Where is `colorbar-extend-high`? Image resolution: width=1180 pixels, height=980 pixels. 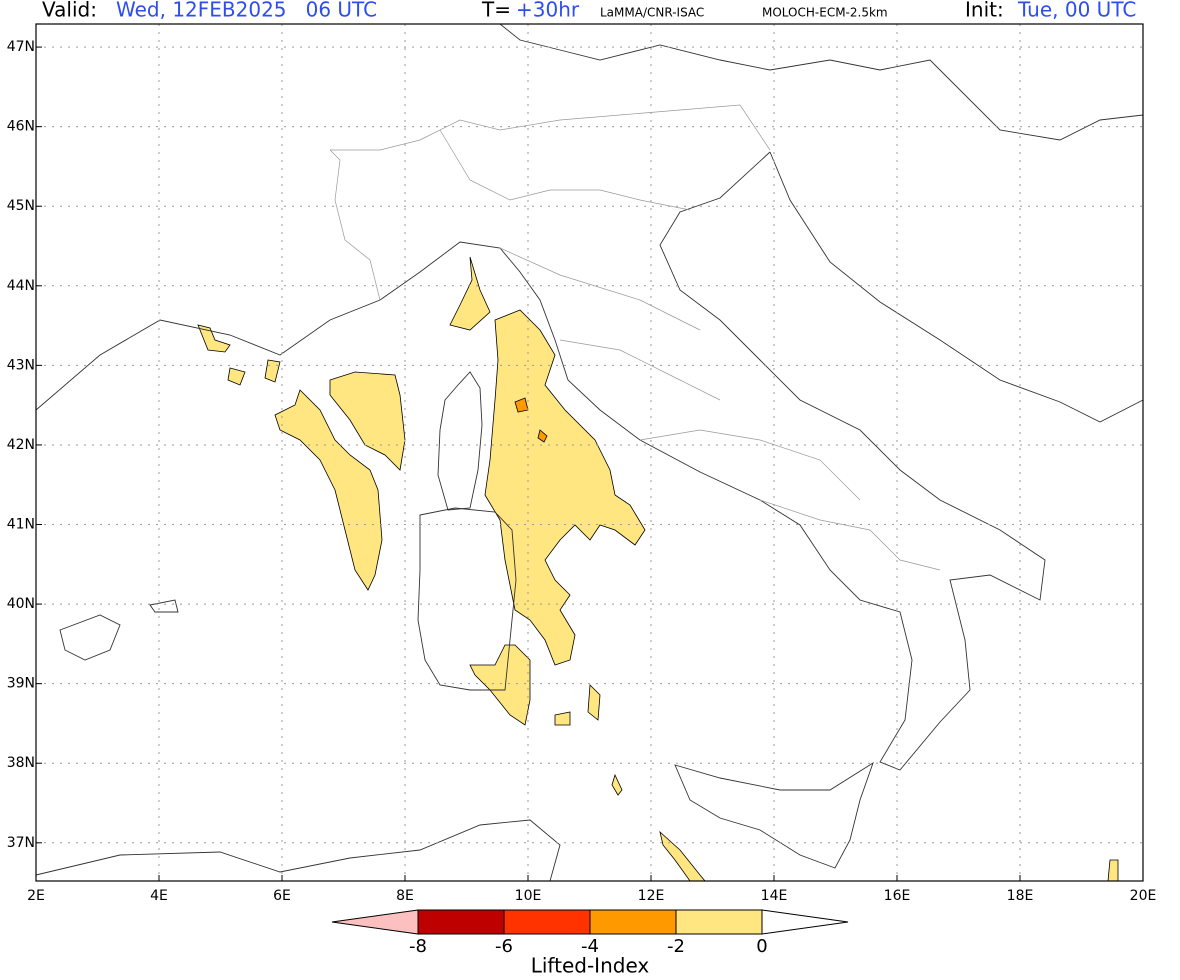 colorbar-extend-high is located at coordinates (805, 922).